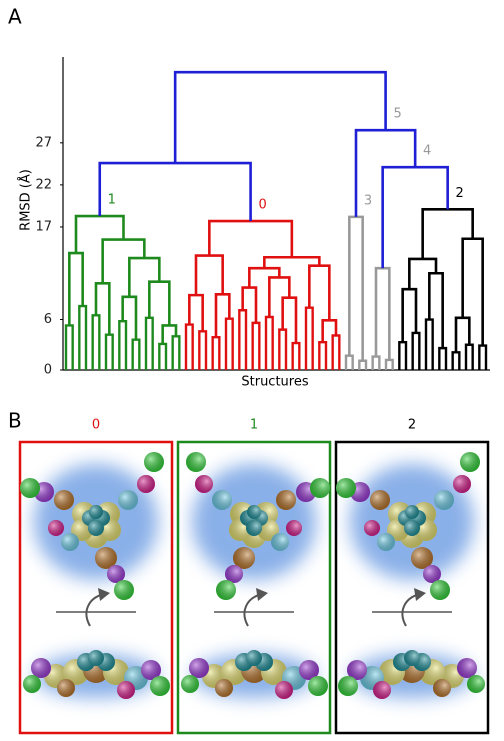 This screenshot has width=504, height=741. What do you see at coordinates (26, 200) in the screenshot?
I see `y-axis-label: RMSD (Å)` at bounding box center [26, 200].